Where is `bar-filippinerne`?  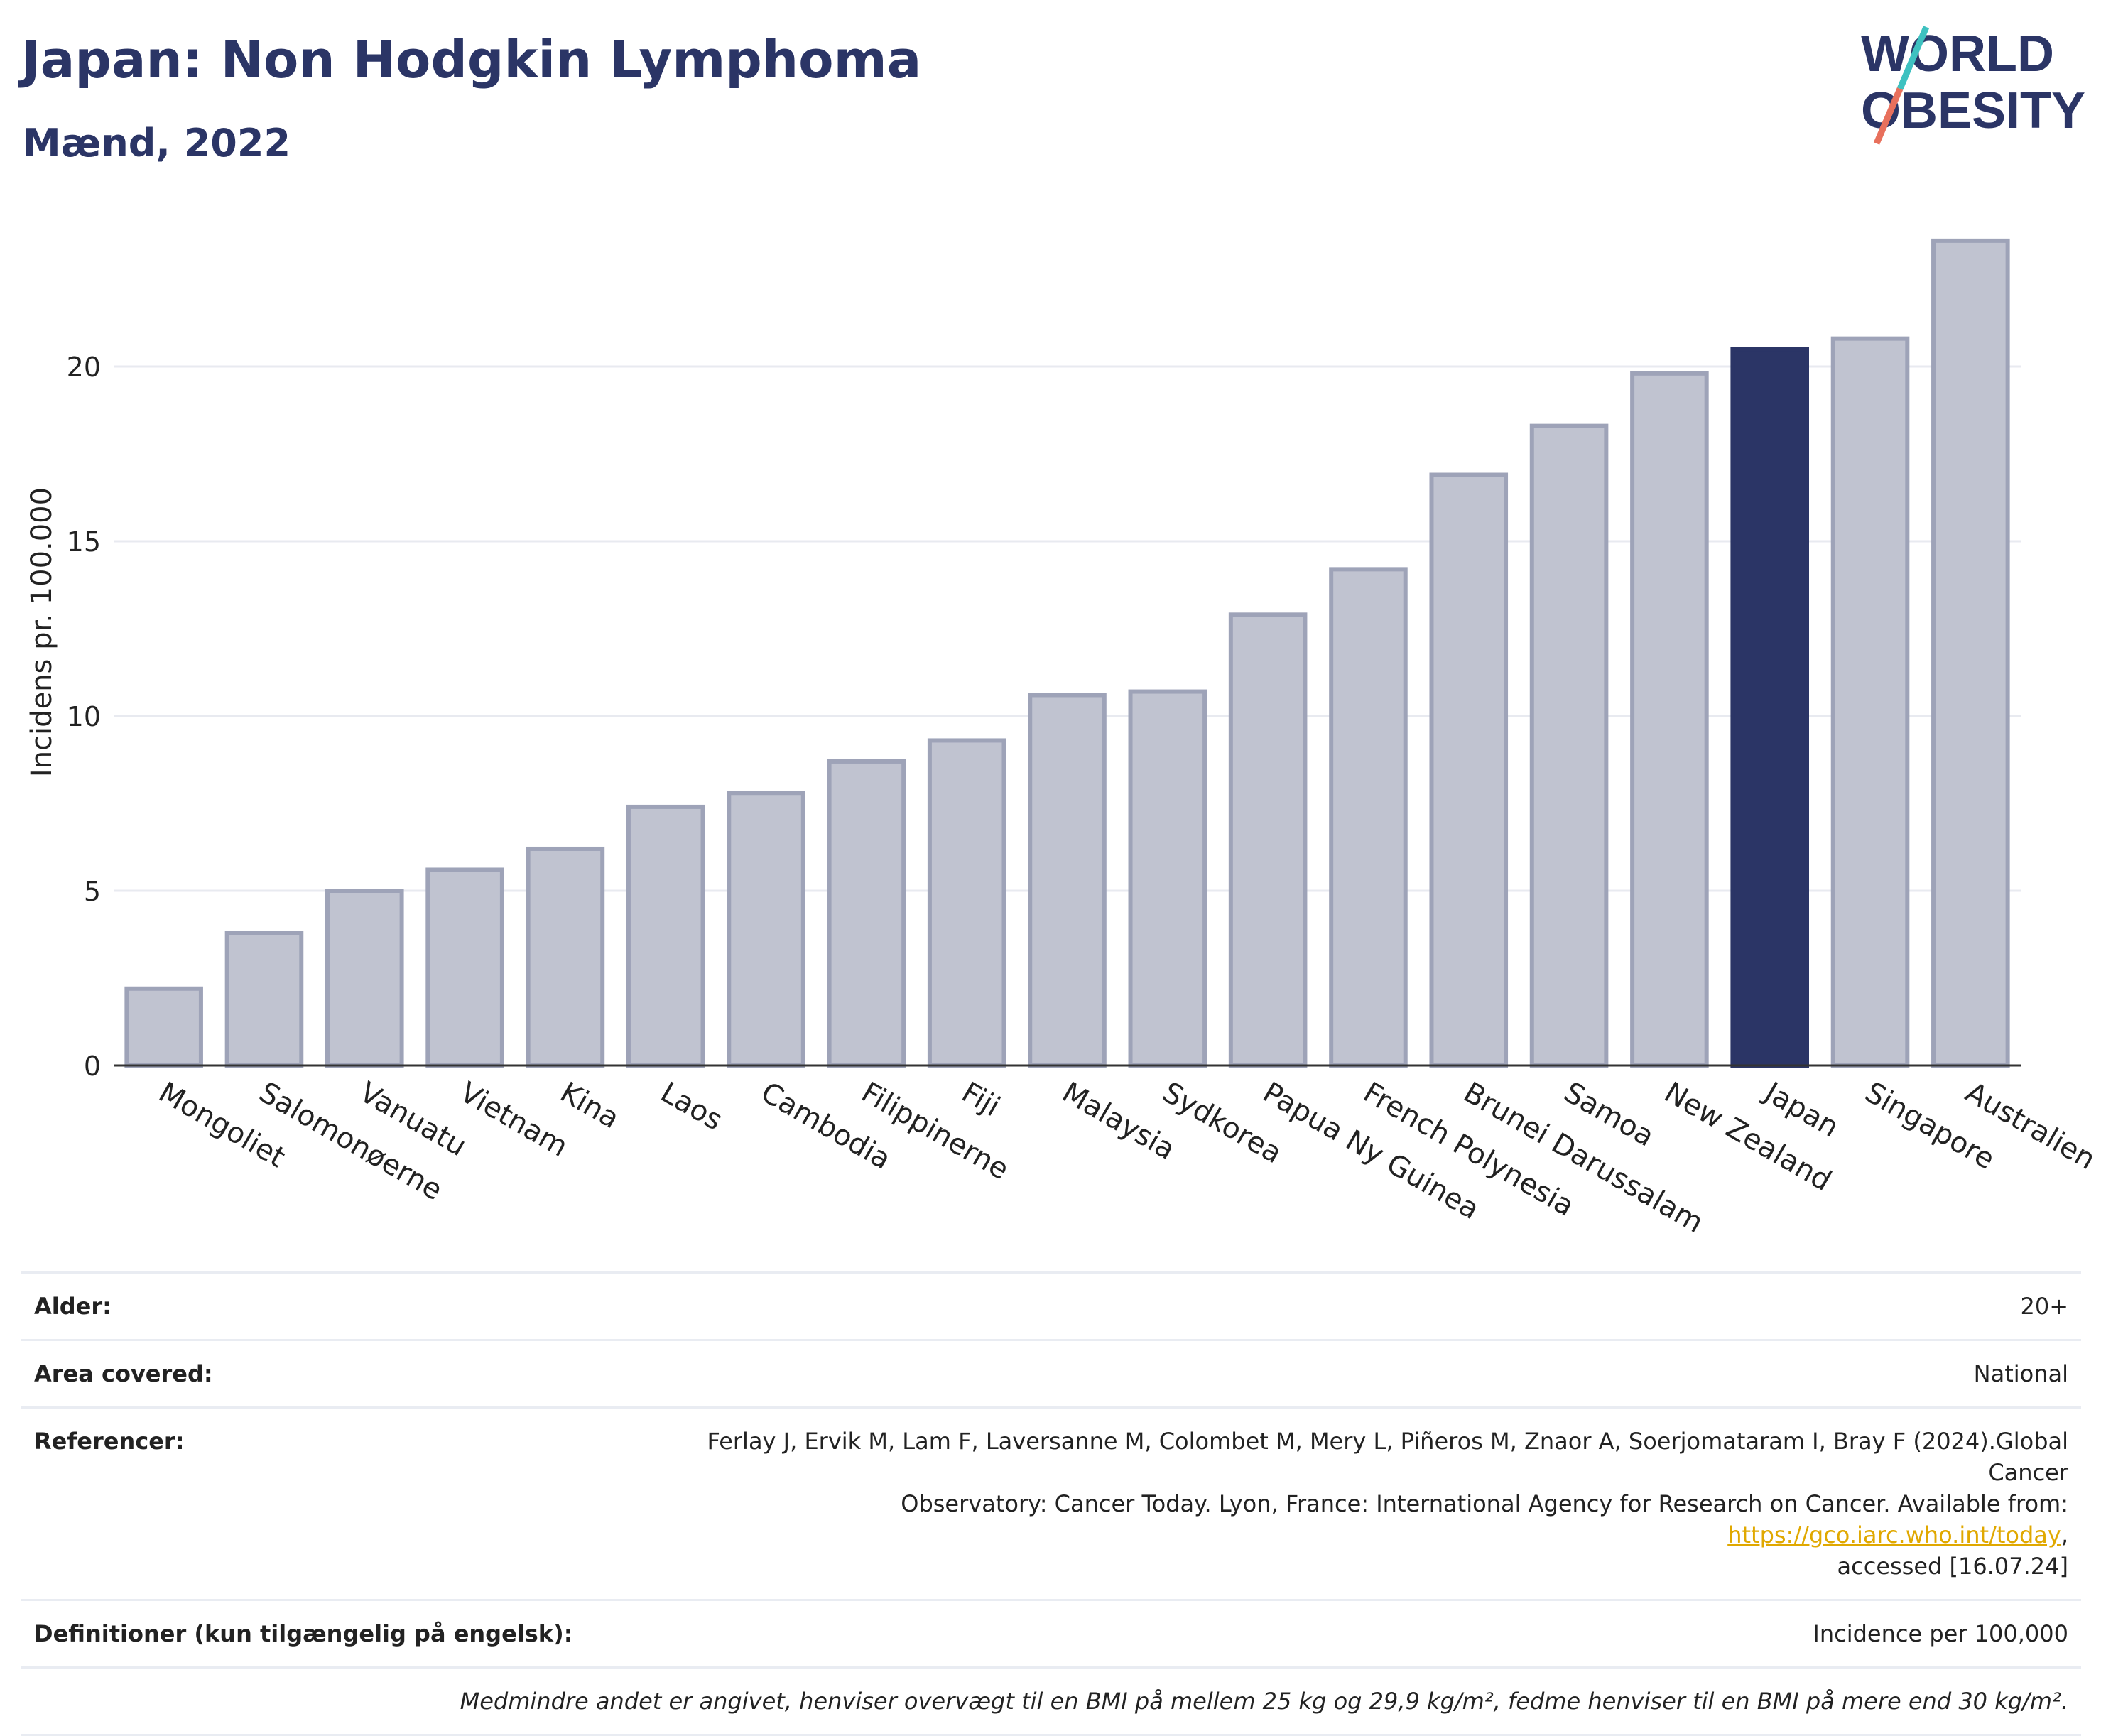
bar-filippinerne is located at coordinates (866, 913).